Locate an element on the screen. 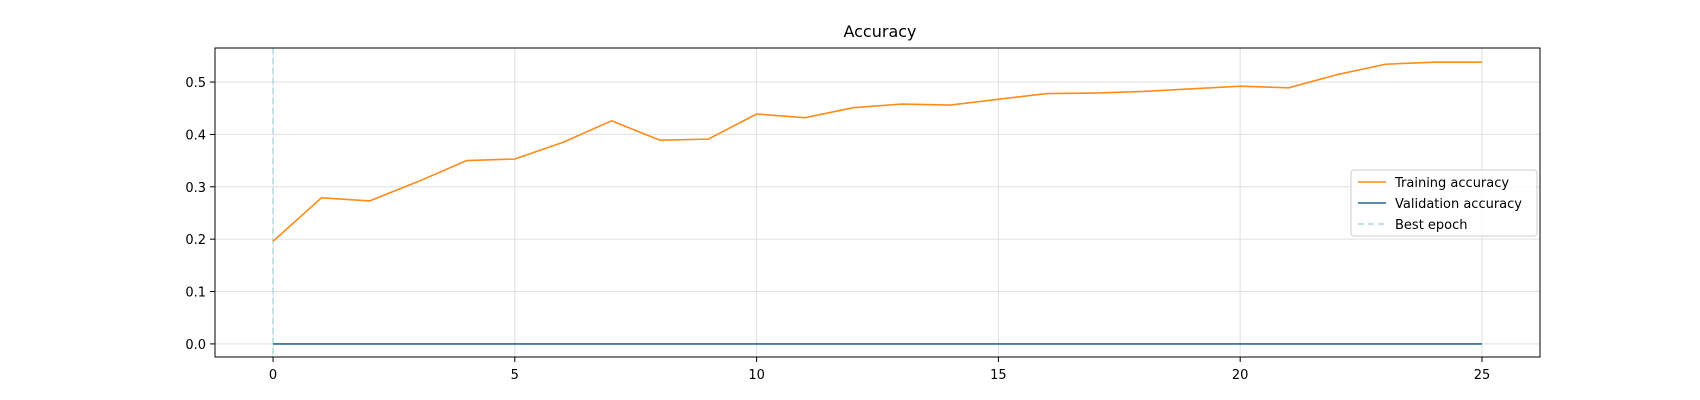  y-tick-label: 0.3 is located at coordinates (195, 188).